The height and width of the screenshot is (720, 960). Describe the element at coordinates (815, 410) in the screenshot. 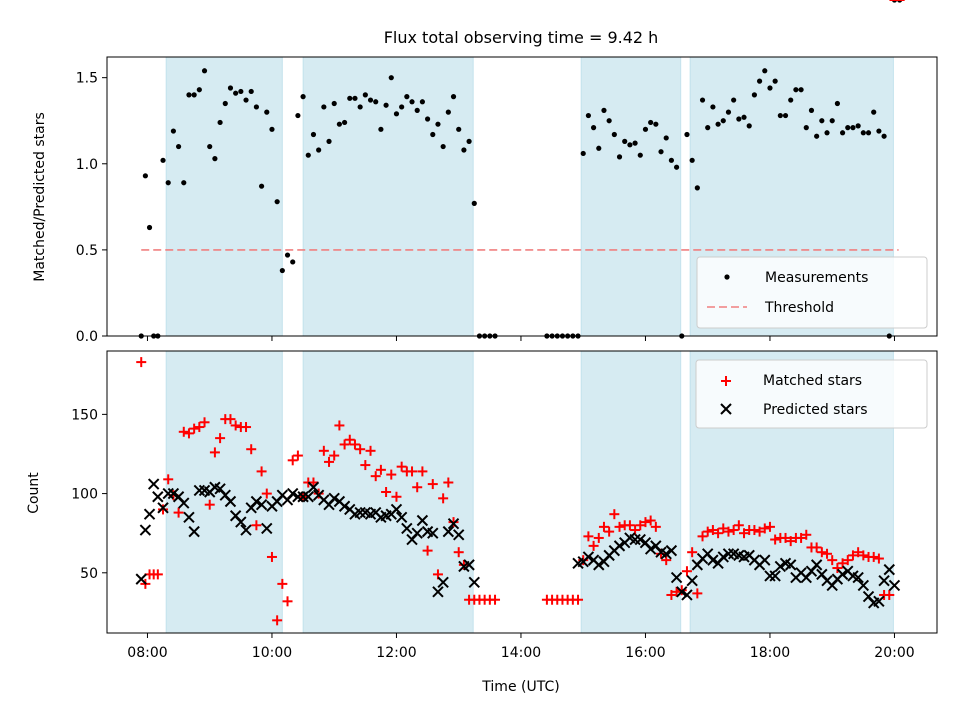

I see `legend-predicted-label: Predicted stars` at that location.